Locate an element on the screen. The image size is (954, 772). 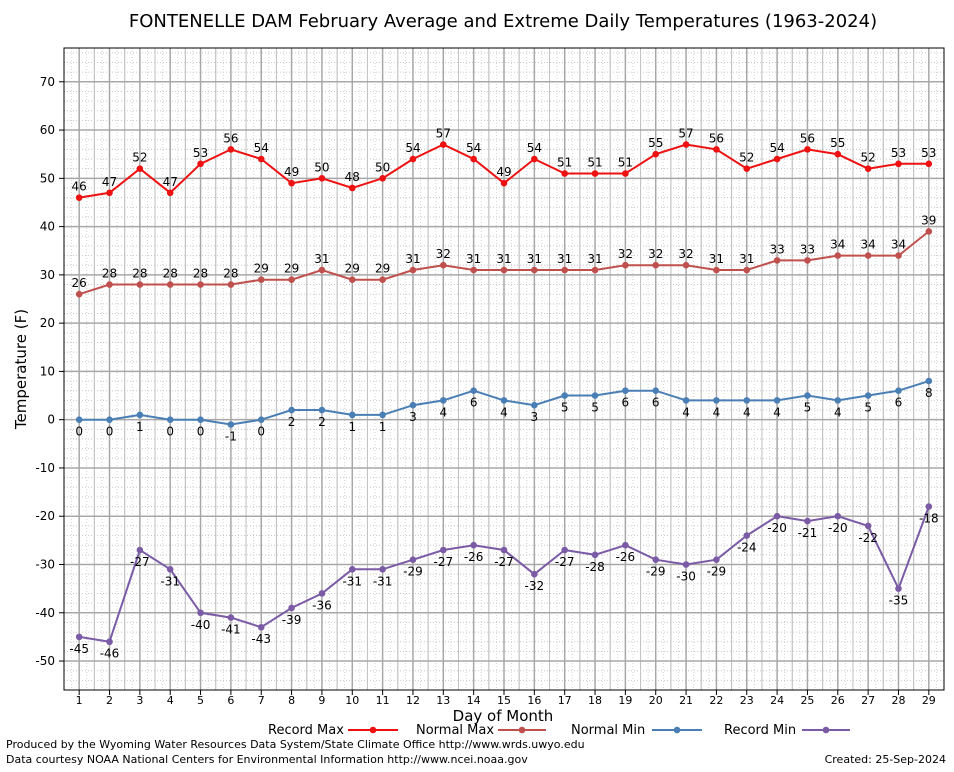
data-label-record-min: -18 is located at coordinates (929, 519).